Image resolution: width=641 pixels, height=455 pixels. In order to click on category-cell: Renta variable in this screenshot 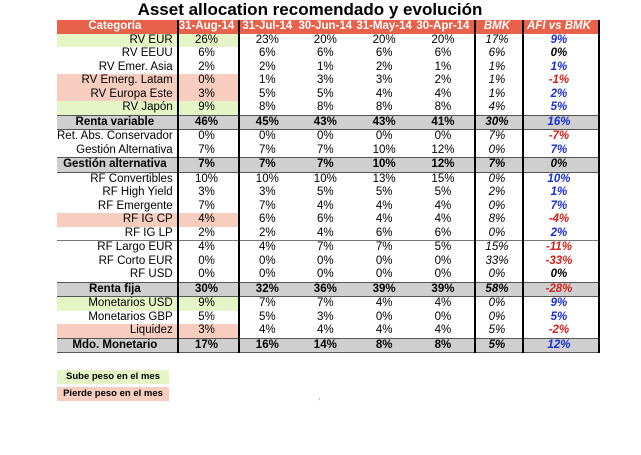, I will do `click(117, 122)`.